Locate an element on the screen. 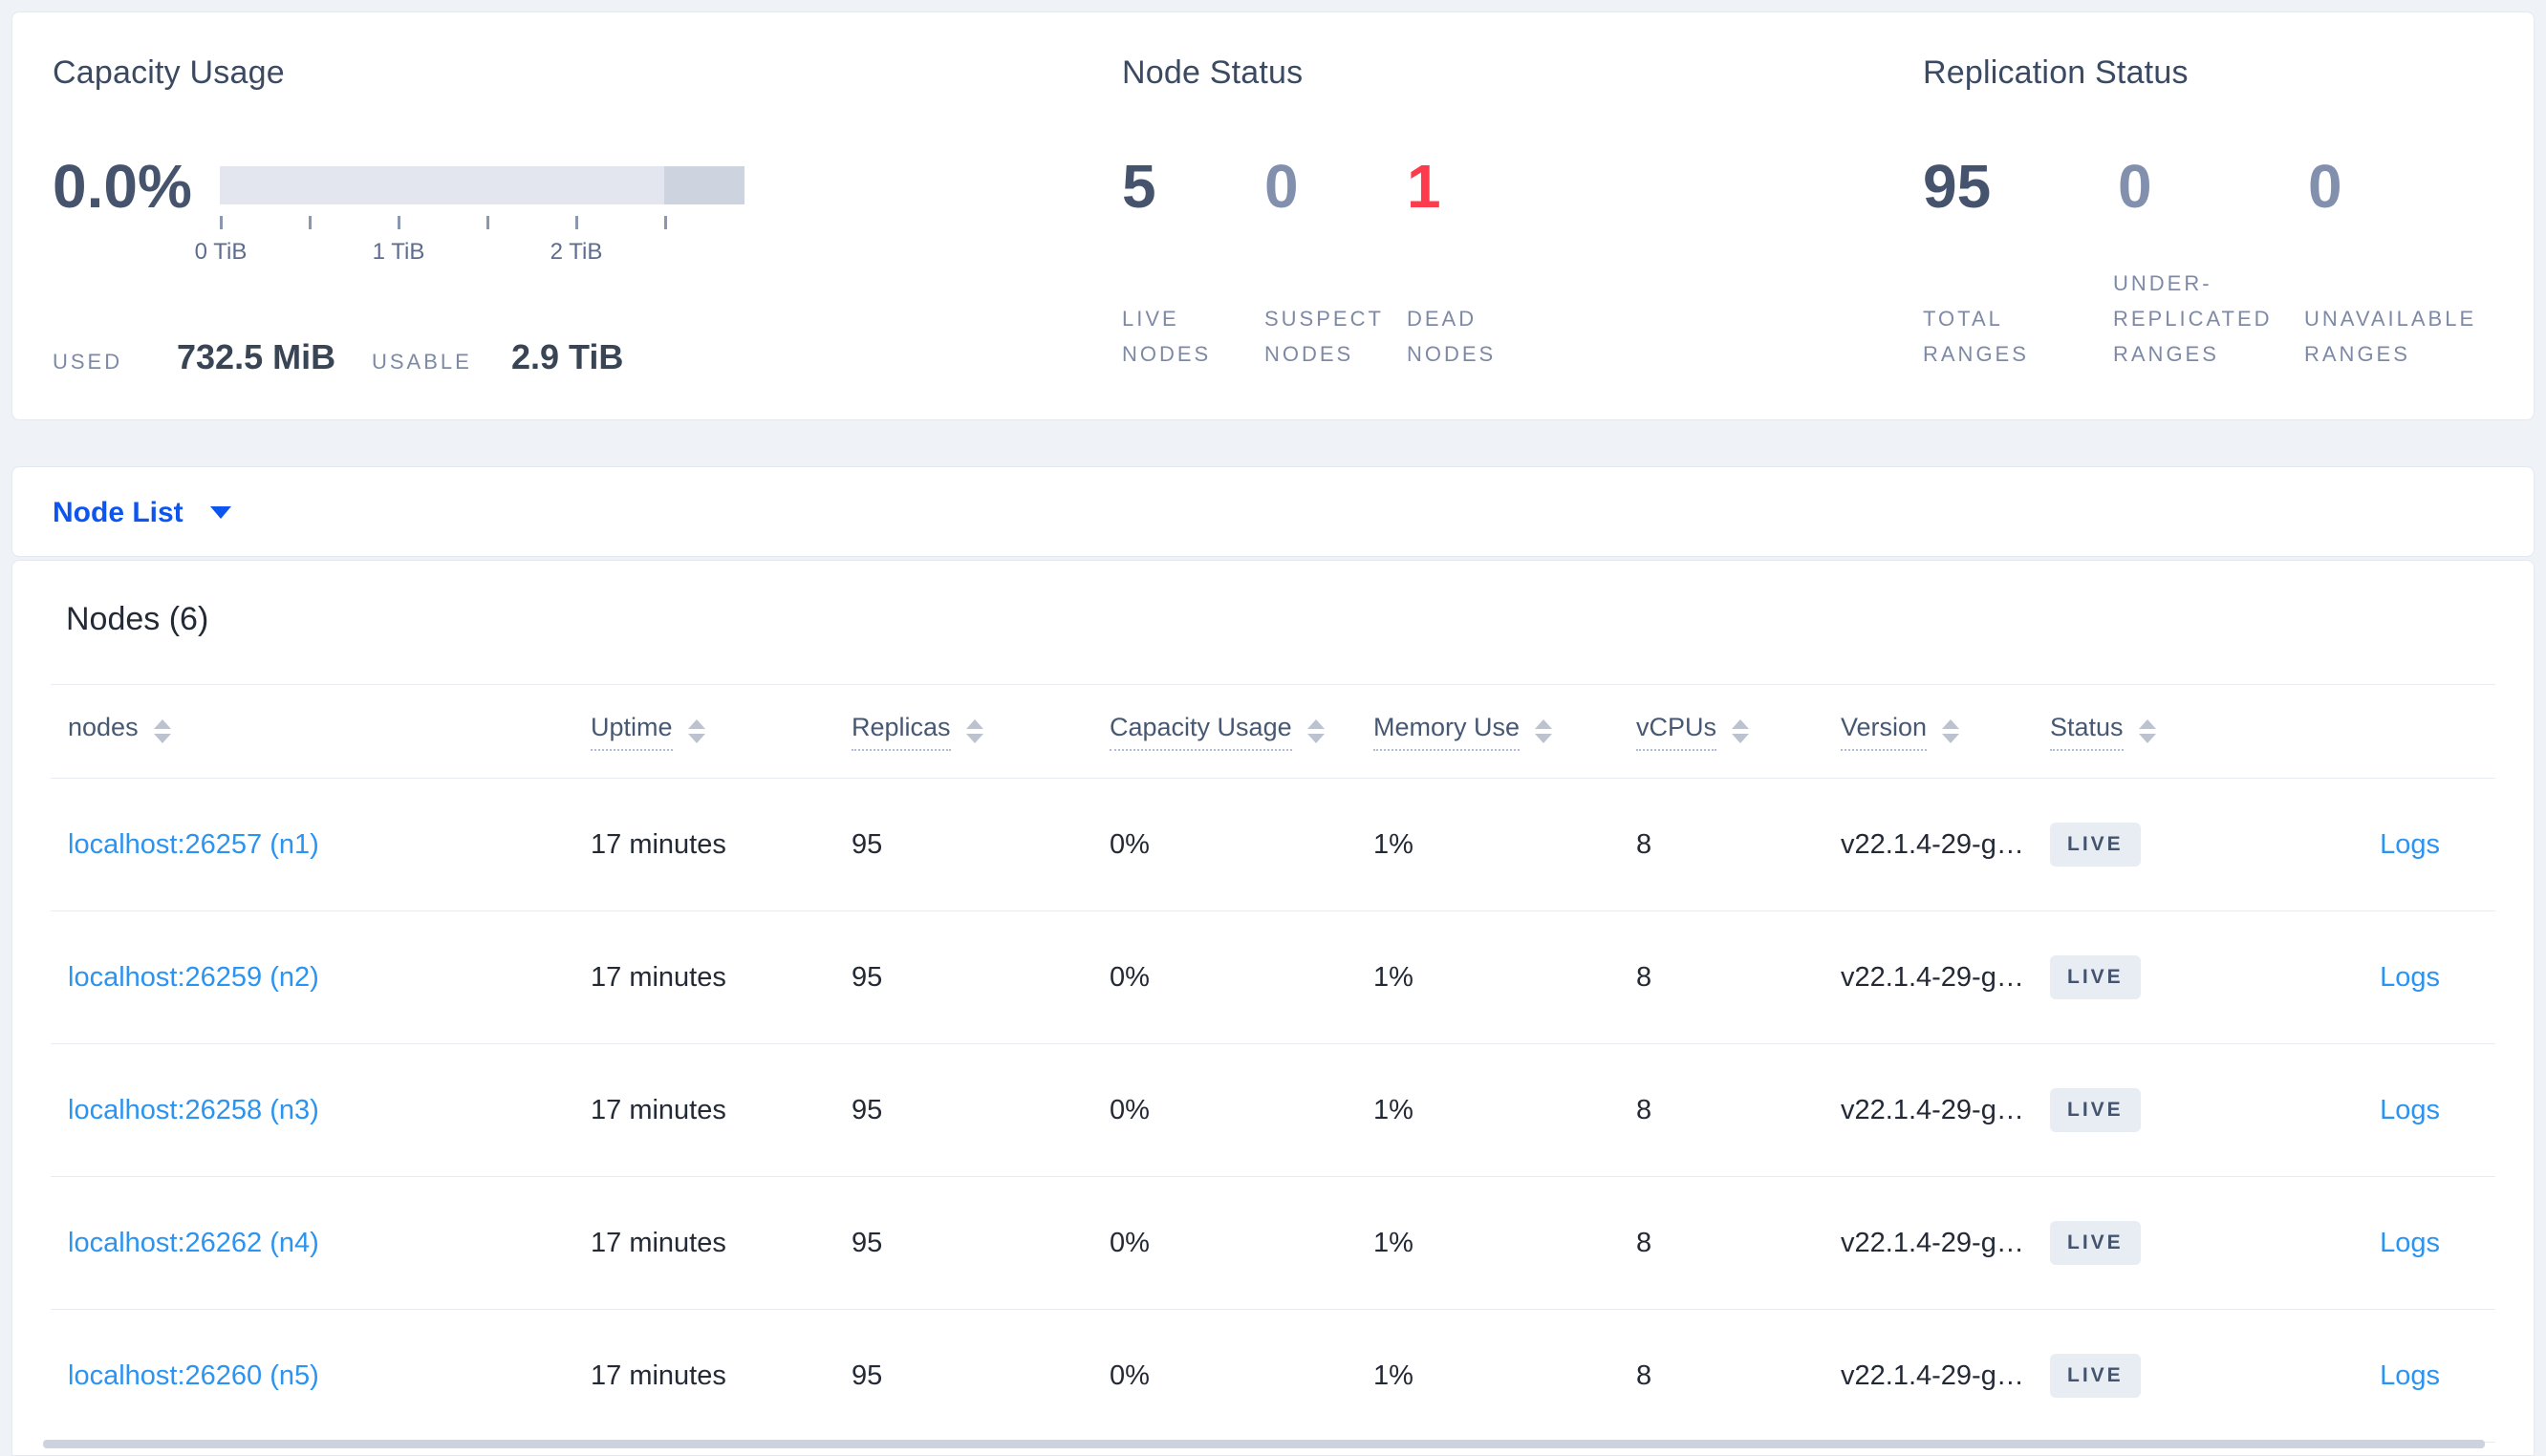 This screenshot has width=2546, height=1456. column-header-replicas: Replicas is located at coordinates (981, 732).